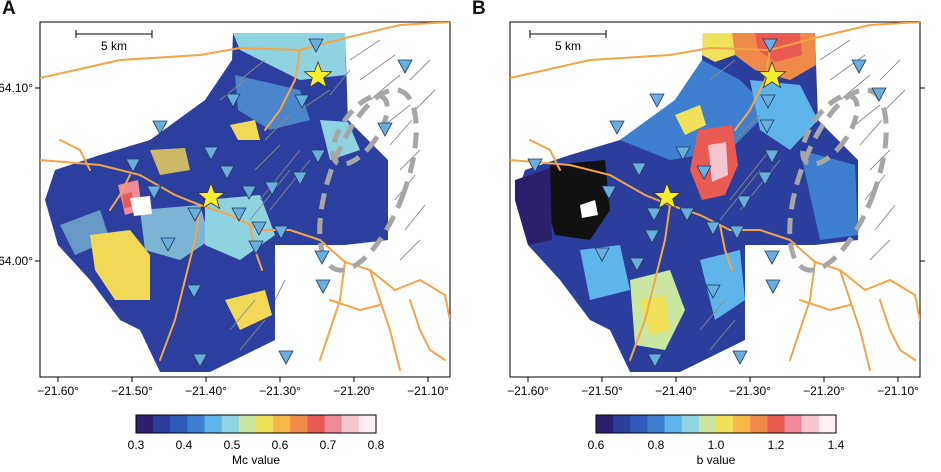 The width and height of the screenshot is (941, 472). I want to click on mainshock-star-icon, so click(772, 74).